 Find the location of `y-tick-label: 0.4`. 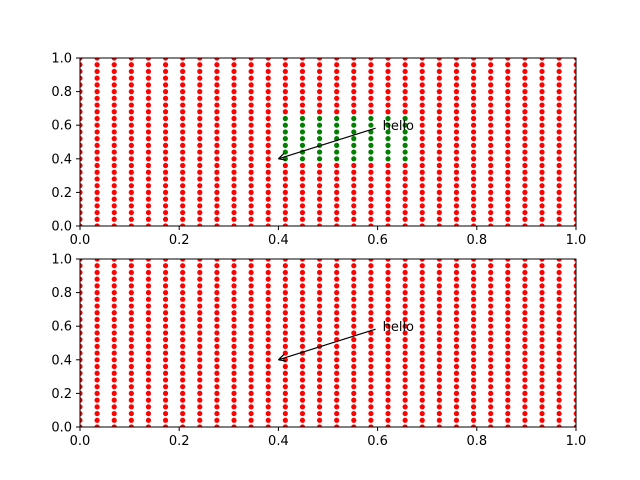

y-tick-label: 0.4 is located at coordinates (61, 159).